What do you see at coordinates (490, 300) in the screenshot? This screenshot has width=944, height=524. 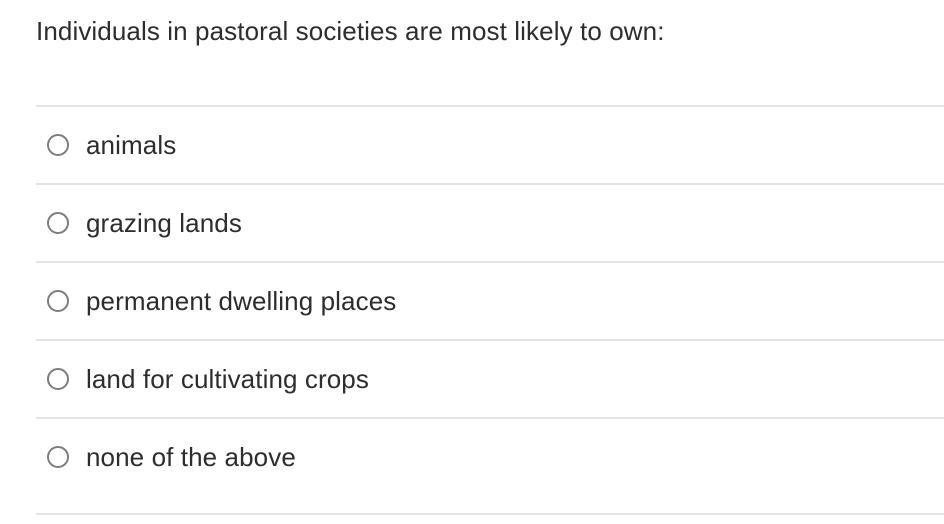 I see `answer-option-permanent-dwelling-places: permanent dwelling places` at bounding box center [490, 300].